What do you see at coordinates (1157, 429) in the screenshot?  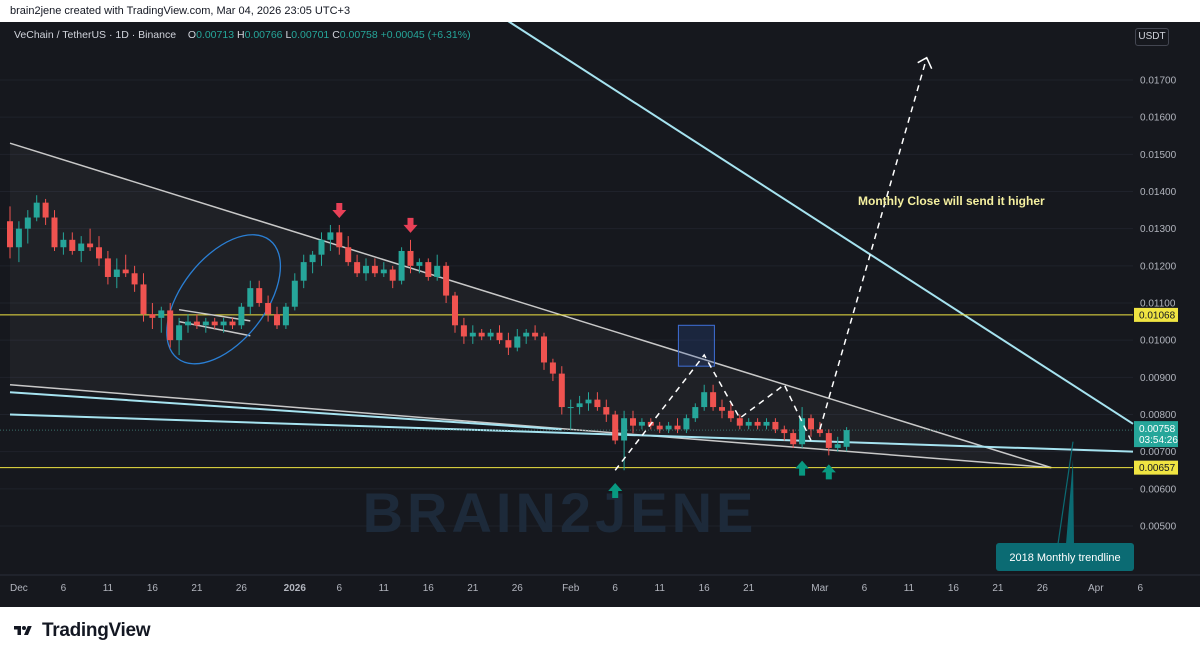 I see `last-price-badge-text: 0.00758` at bounding box center [1157, 429].